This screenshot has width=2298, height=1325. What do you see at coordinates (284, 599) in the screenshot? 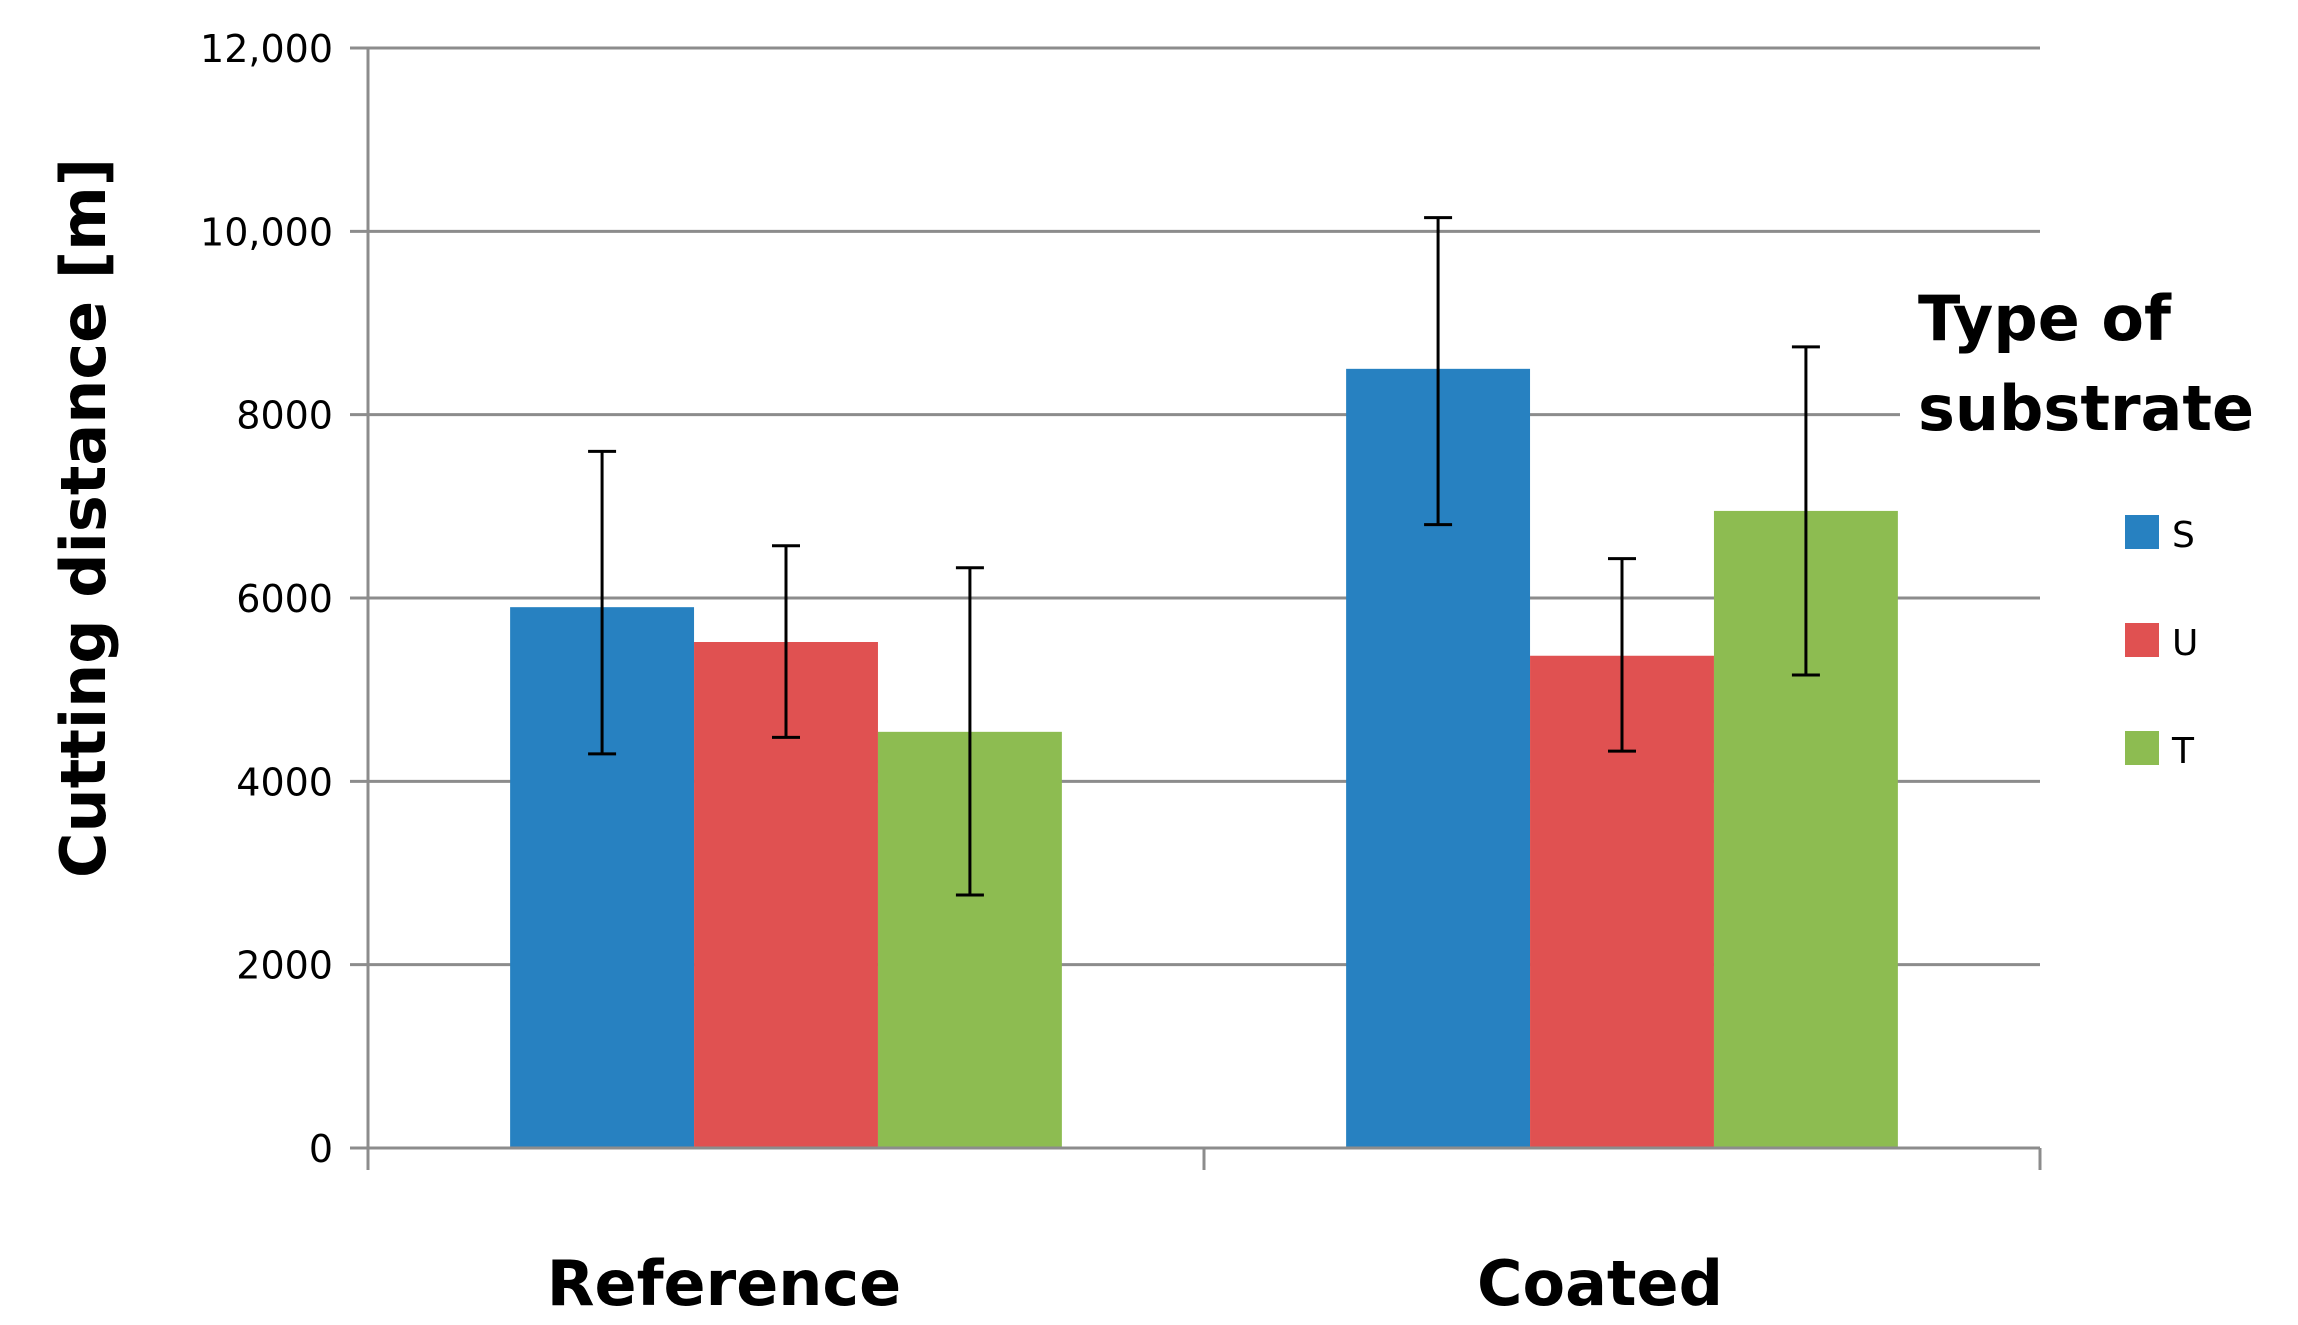
I see `y-tick-label: 6000` at bounding box center [284, 599].